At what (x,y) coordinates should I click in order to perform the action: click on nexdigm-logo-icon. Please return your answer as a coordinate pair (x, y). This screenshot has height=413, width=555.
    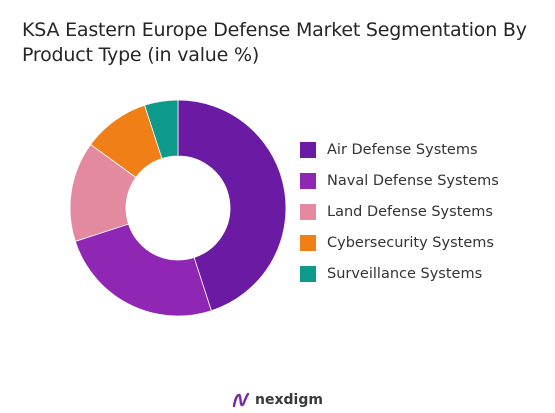
    Looking at the image, I should click on (241, 400).